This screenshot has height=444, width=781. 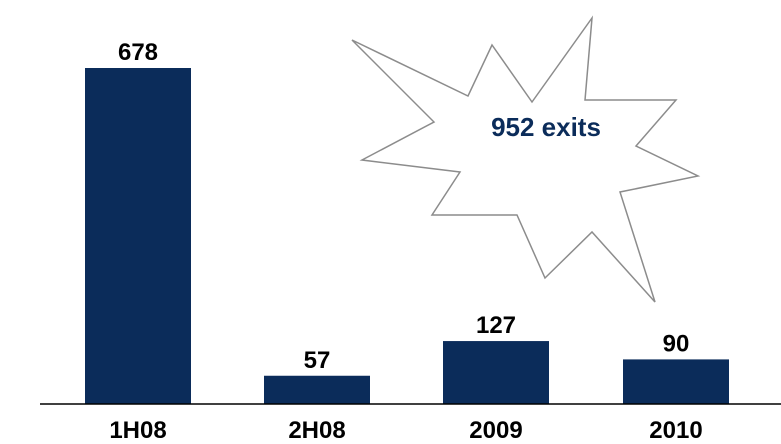 I want to click on bar-2010, so click(x=676, y=381).